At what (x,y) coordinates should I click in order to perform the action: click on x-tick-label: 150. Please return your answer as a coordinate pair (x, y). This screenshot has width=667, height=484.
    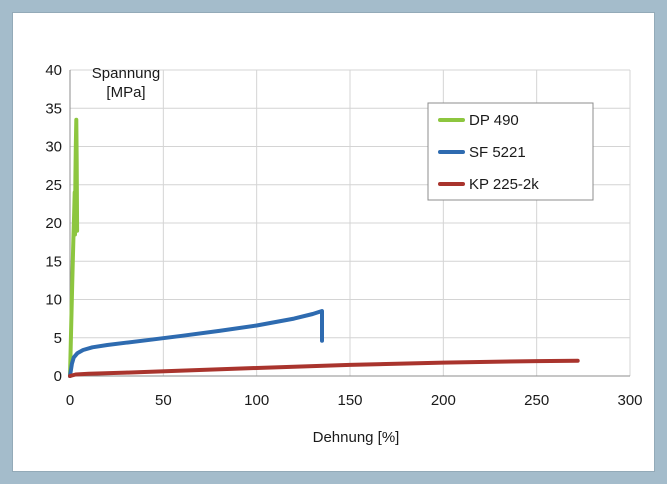
    Looking at the image, I should click on (349, 400).